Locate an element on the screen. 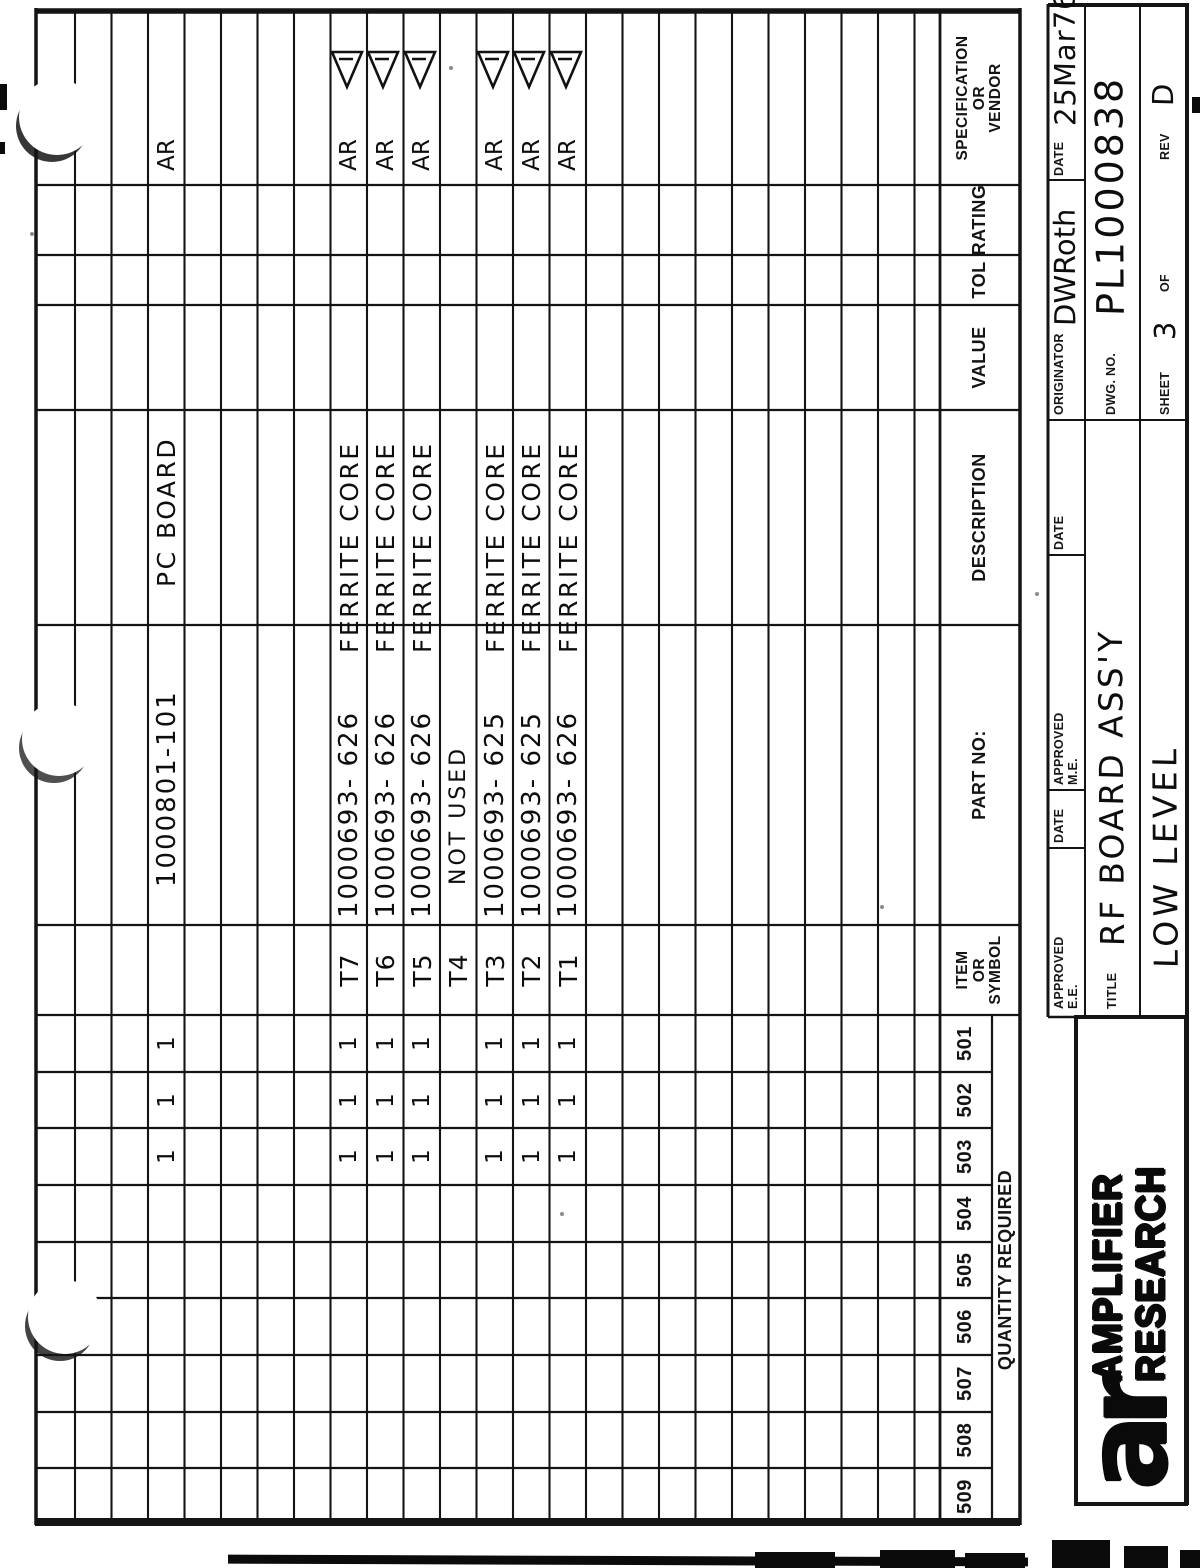  qty-col-header-507: 507 is located at coordinates (965, 1383).